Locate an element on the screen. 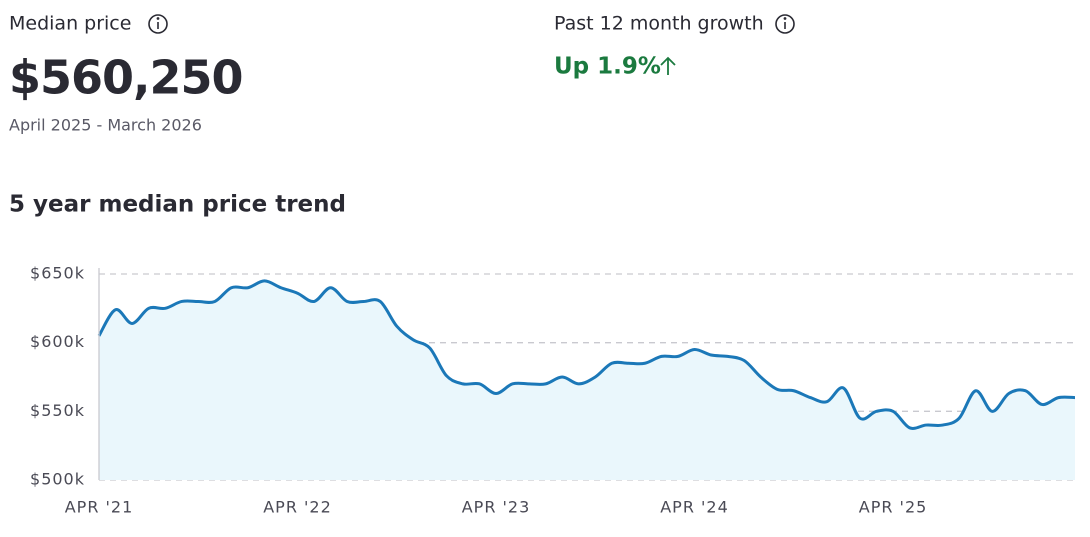 The image size is (1090, 537). growth-value: Up 1.9% is located at coordinates (607, 67).